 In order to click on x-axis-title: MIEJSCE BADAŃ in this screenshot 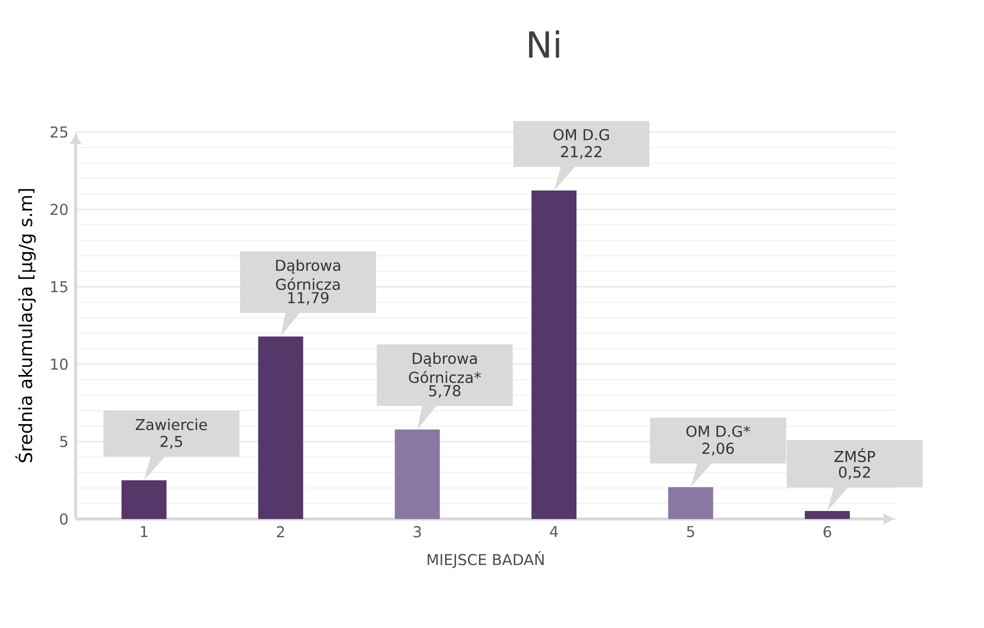, I will do `click(486, 559)`.